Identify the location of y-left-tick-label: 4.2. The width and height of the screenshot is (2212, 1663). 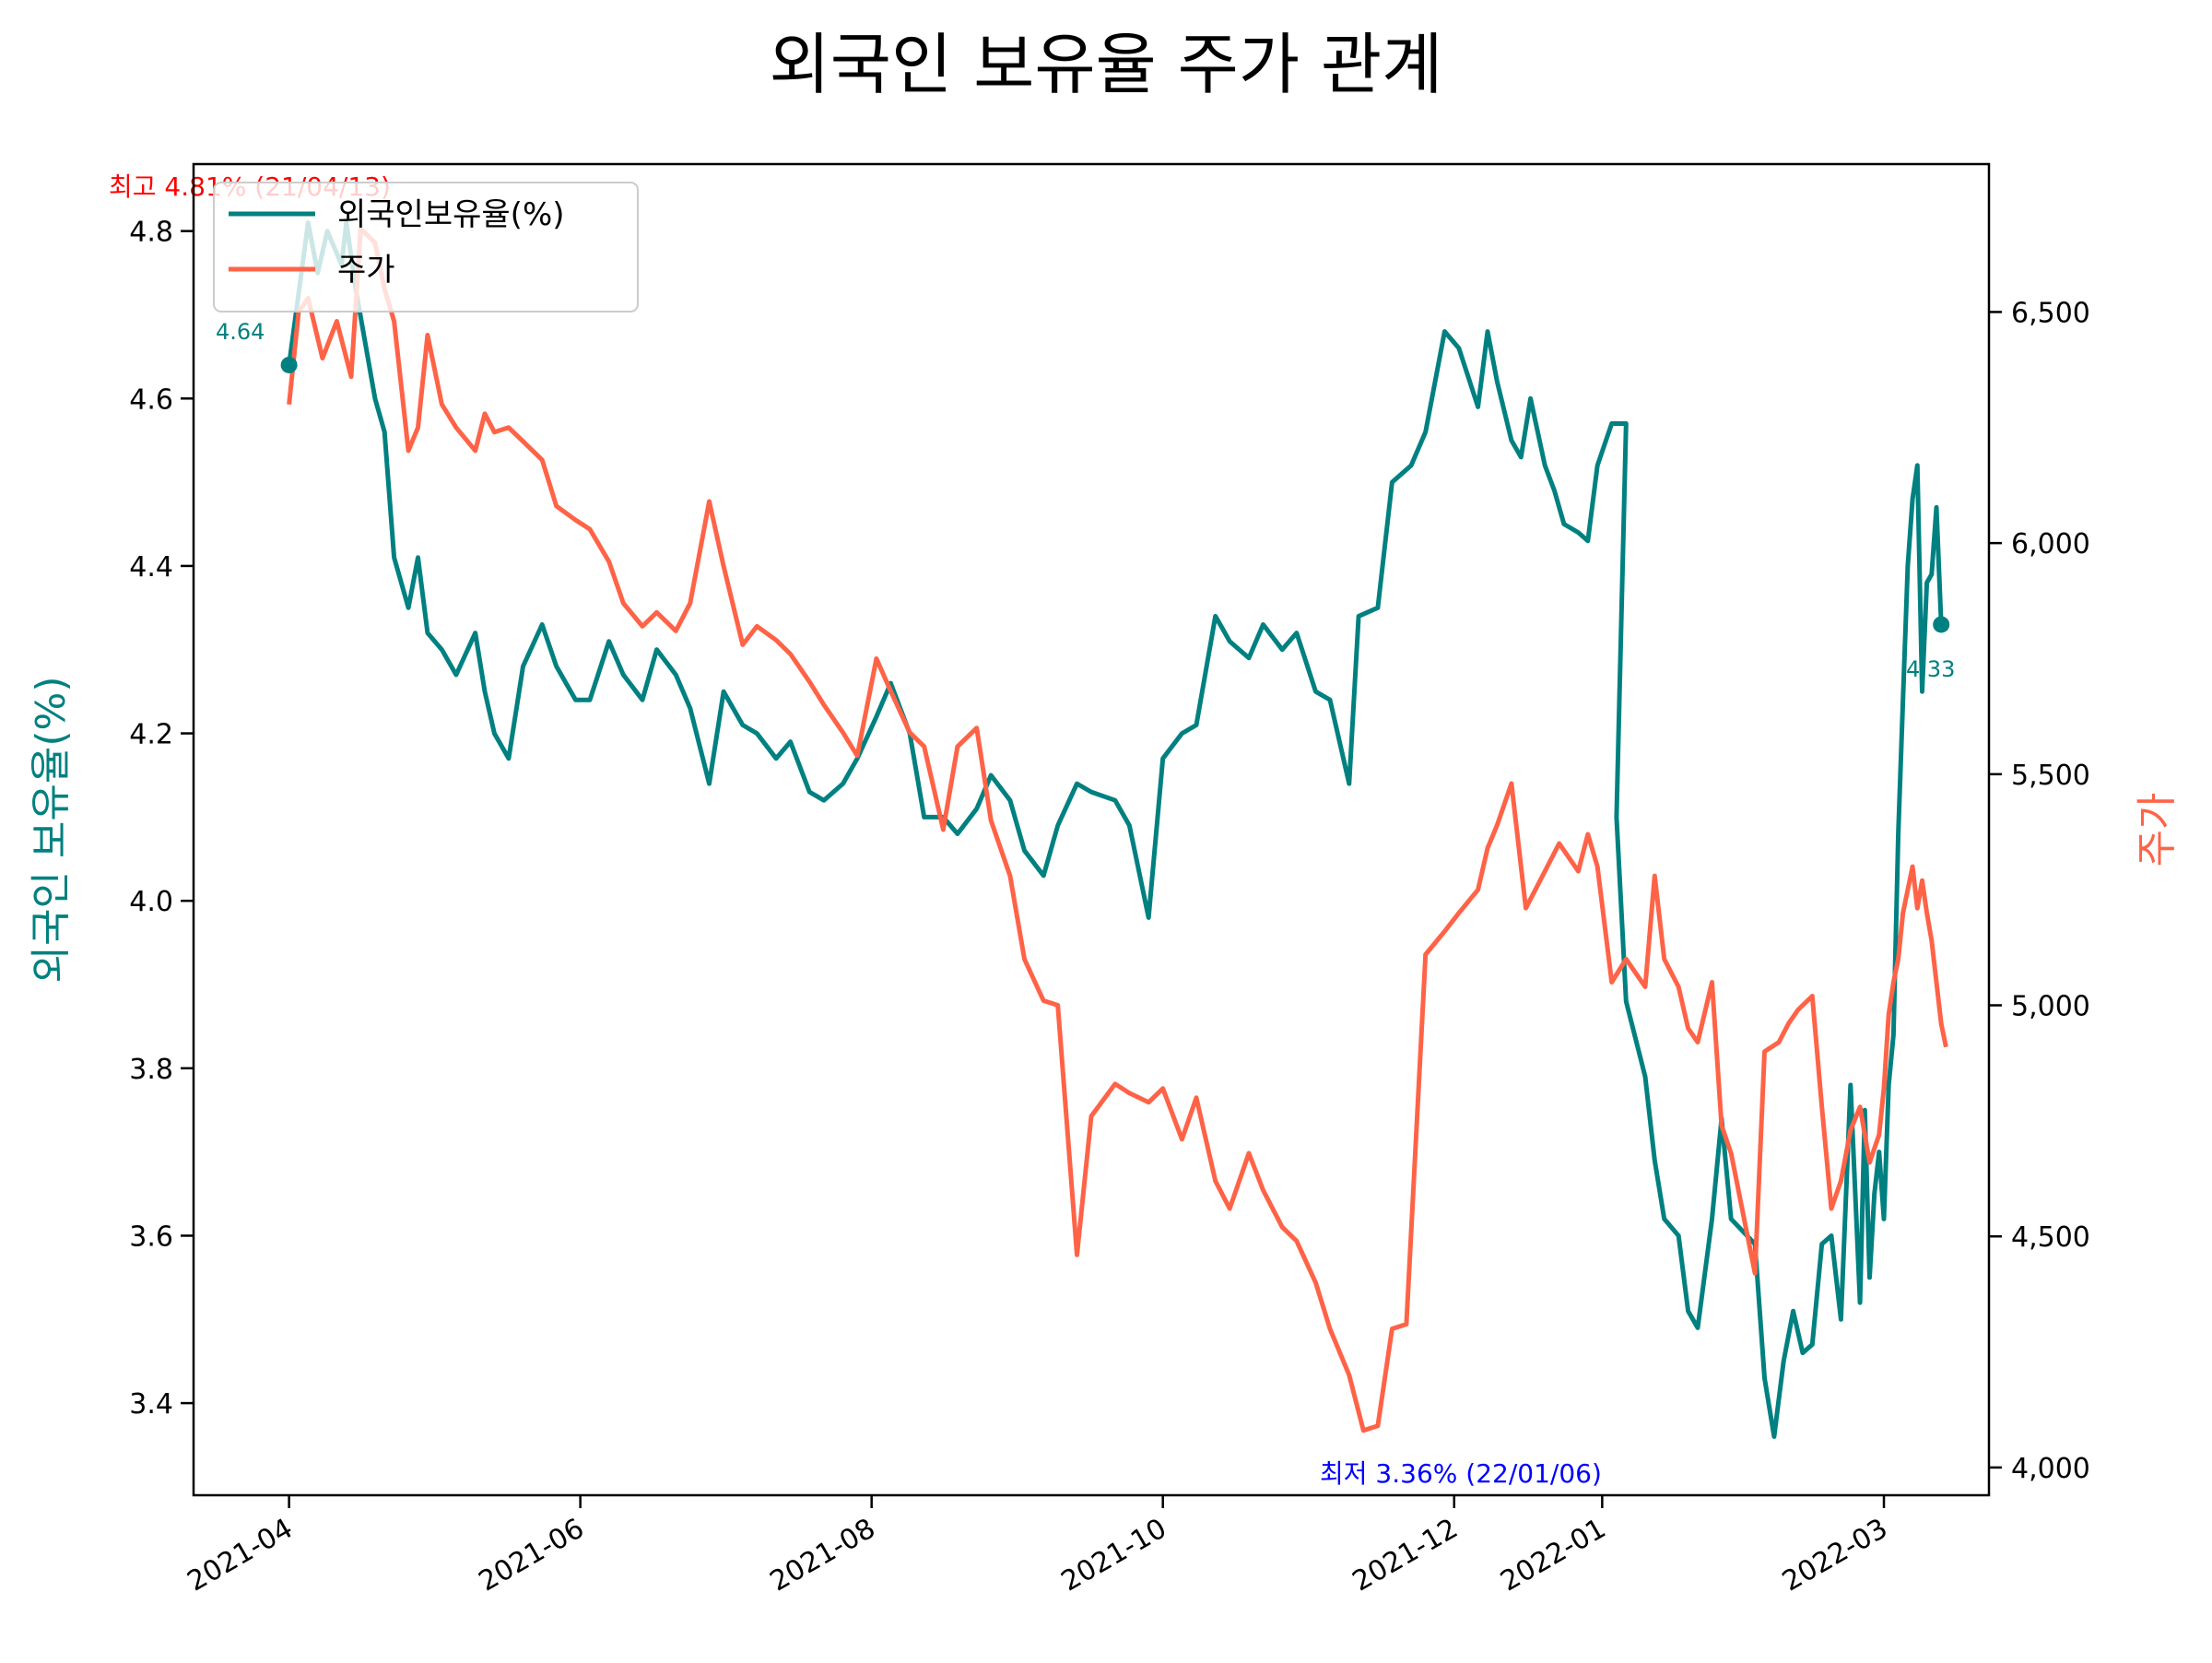
(151, 735).